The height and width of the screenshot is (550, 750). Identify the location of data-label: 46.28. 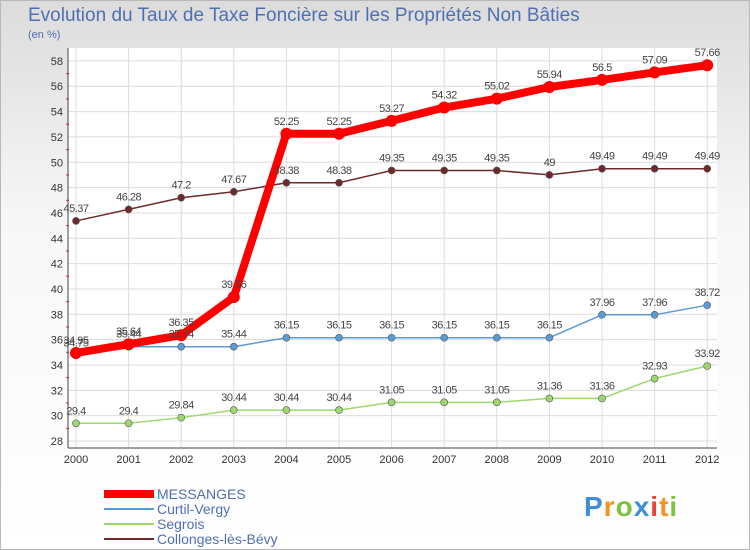
(128, 197).